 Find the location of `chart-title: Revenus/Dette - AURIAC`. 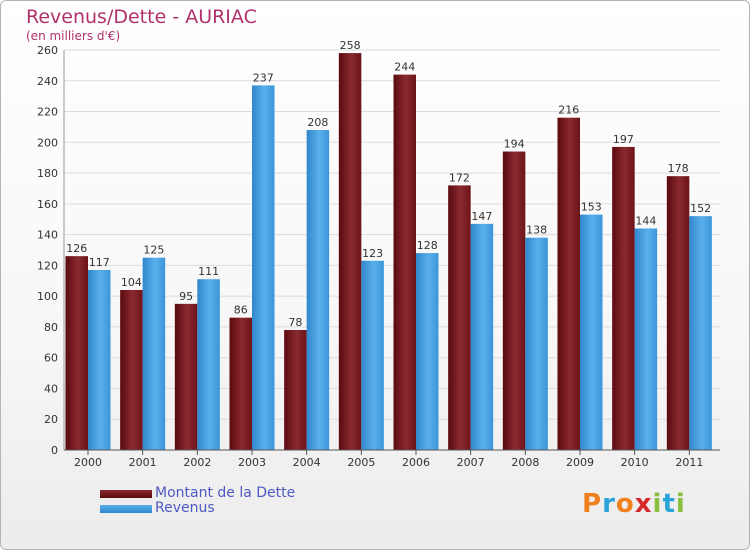

chart-title: Revenus/Dette - AURIAC is located at coordinates (141, 17).